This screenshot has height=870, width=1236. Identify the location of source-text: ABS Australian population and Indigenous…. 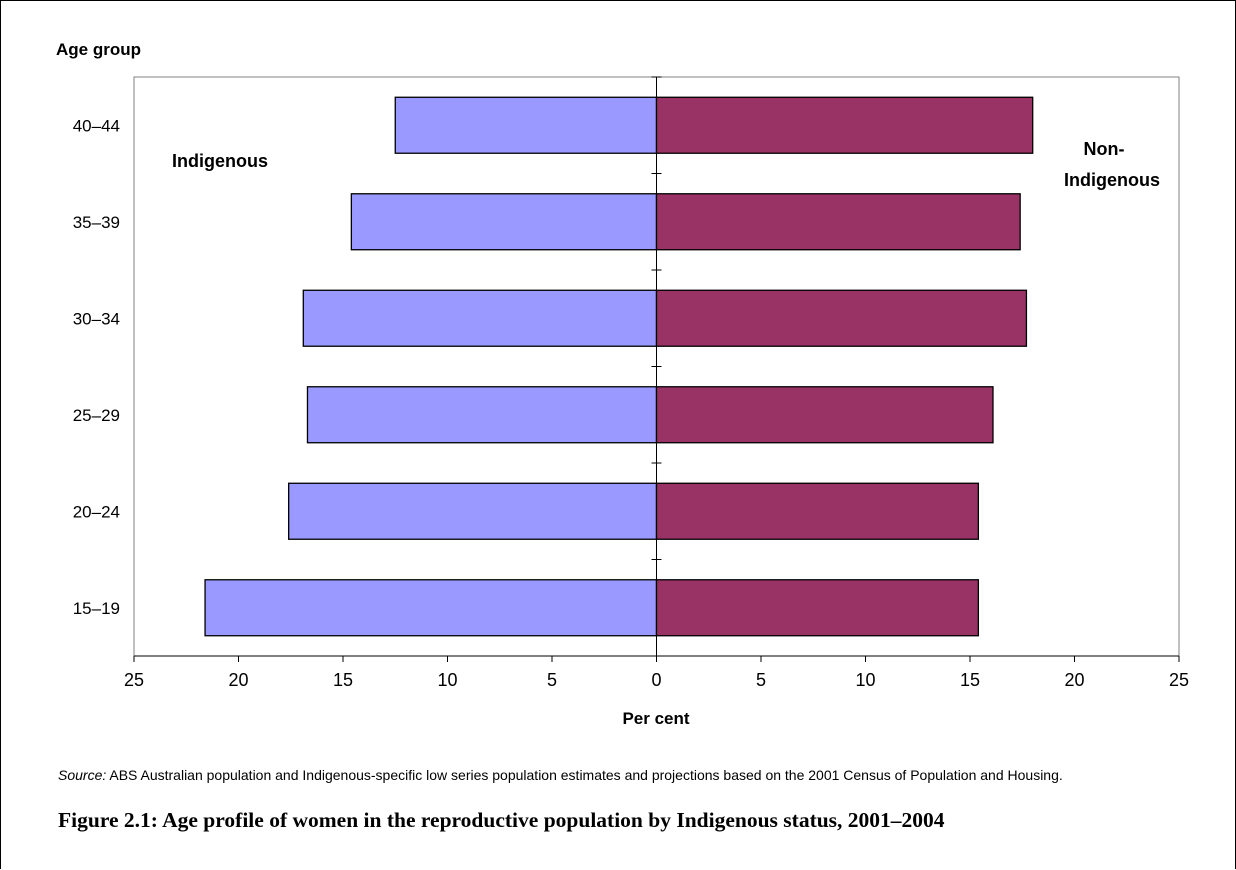
(584, 775).